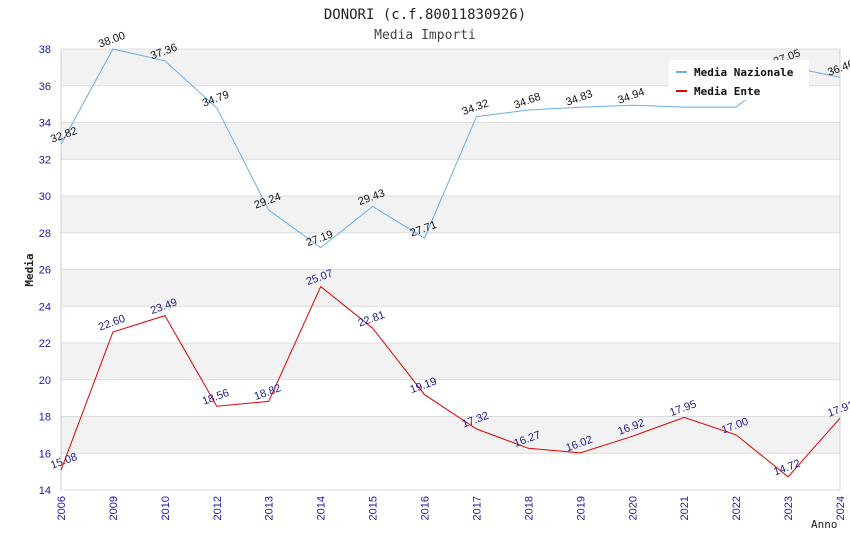  Describe the element at coordinates (45, 344) in the screenshot. I see `y-tick-label: 22` at that location.